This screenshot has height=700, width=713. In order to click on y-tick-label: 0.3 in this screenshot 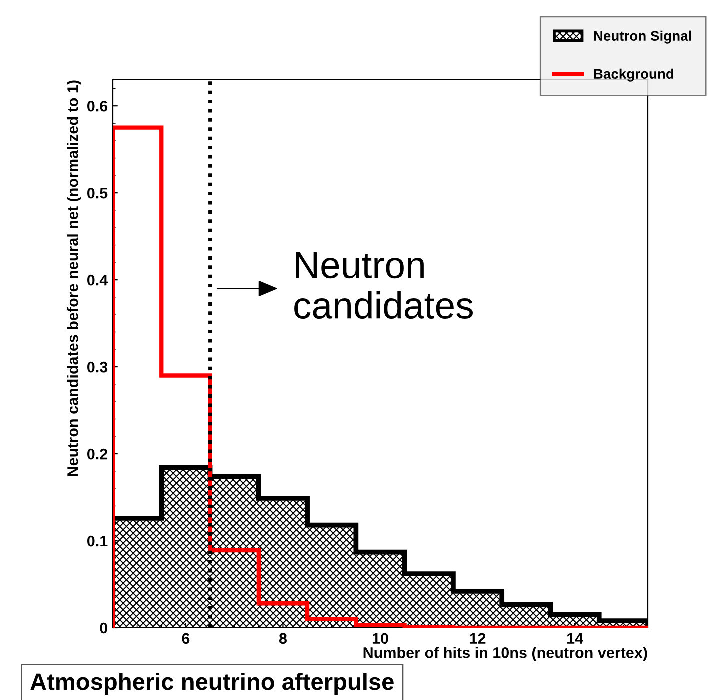, I will do `click(98, 367)`.